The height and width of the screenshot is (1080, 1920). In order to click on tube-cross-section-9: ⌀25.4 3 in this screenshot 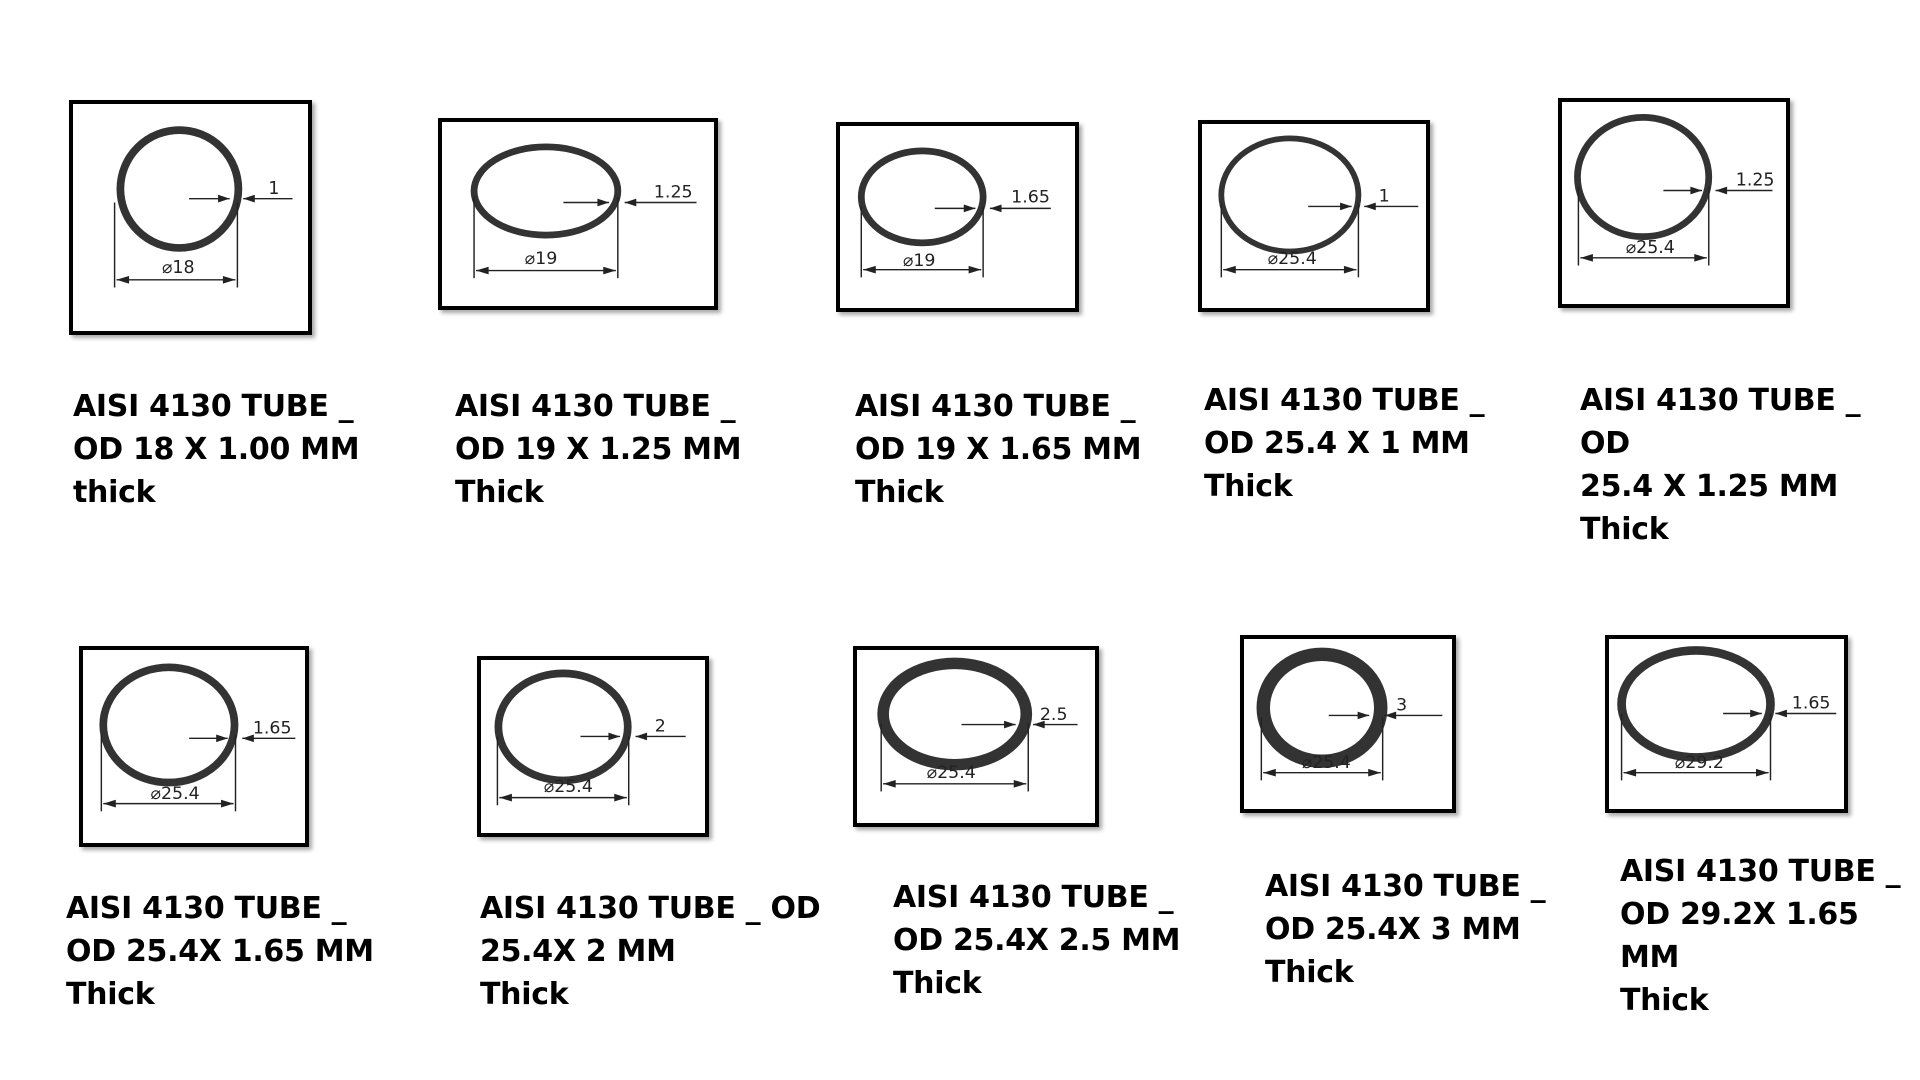, I will do `click(1349, 714)`.